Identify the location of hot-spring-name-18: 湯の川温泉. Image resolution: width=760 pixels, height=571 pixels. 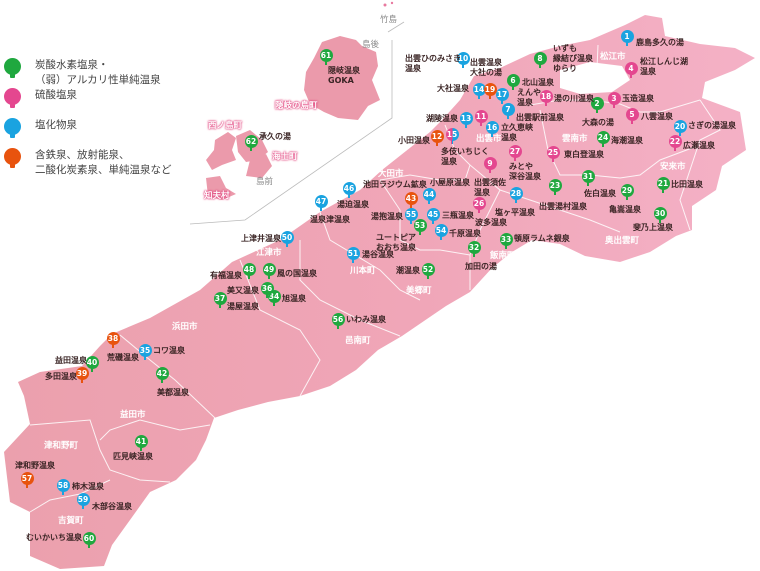
(574, 98).